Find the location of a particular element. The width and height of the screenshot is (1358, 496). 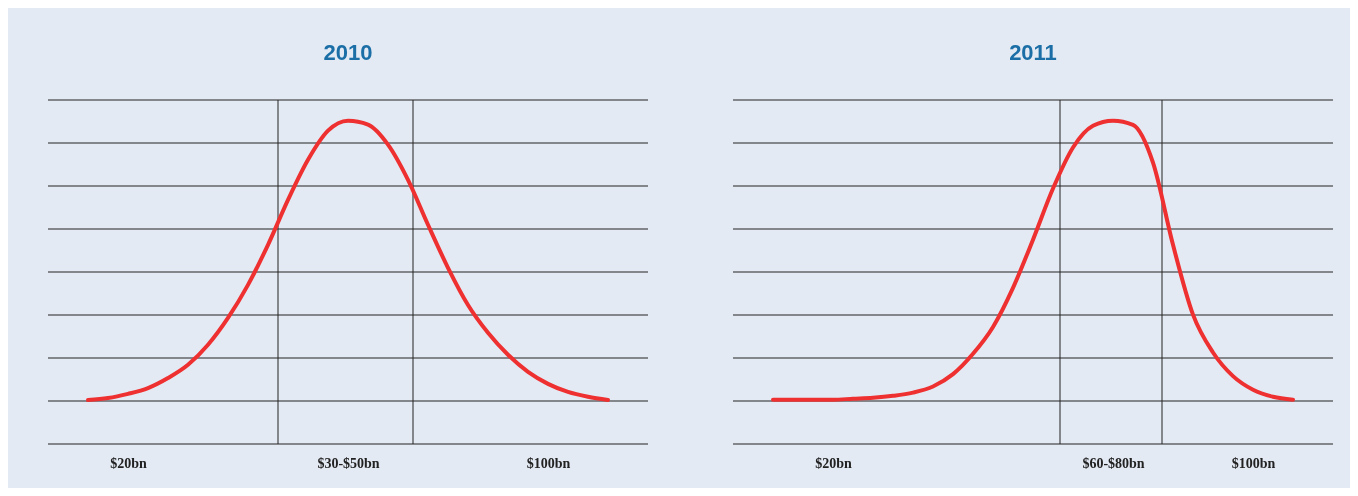

x-tick-label: $60-$80bn is located at coordinates (1113, 463).